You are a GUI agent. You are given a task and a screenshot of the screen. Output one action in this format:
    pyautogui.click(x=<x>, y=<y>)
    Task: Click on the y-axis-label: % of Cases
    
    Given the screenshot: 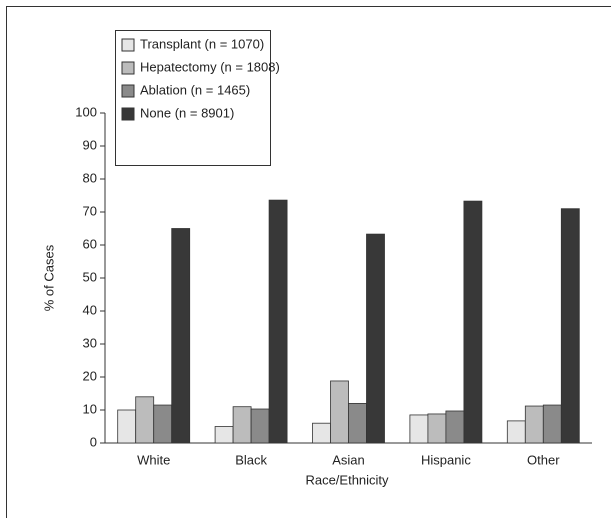 What is the action you would take?
    pyautogui.click(x=48, y=277)
    